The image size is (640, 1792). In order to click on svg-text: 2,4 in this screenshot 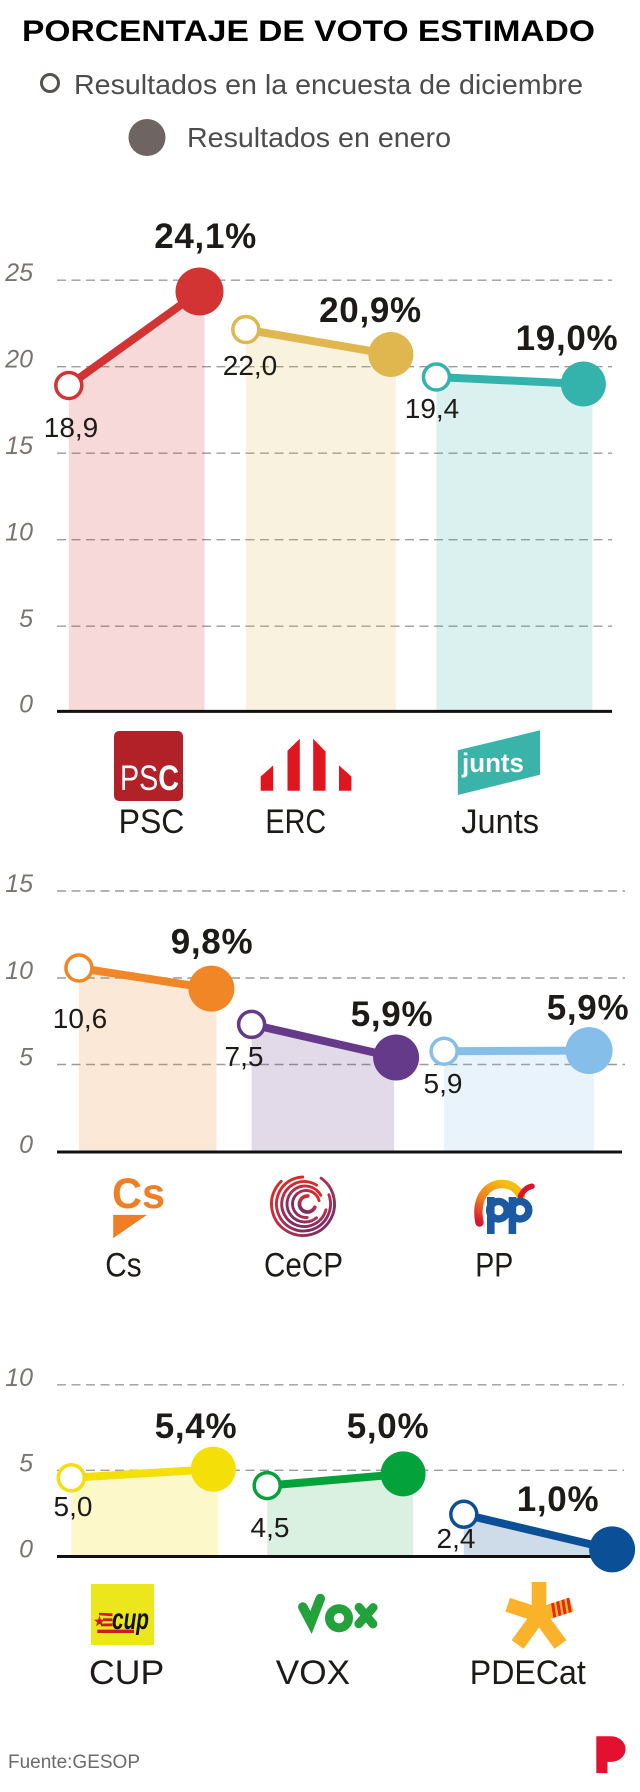, I will do `click(456, 1538)`.